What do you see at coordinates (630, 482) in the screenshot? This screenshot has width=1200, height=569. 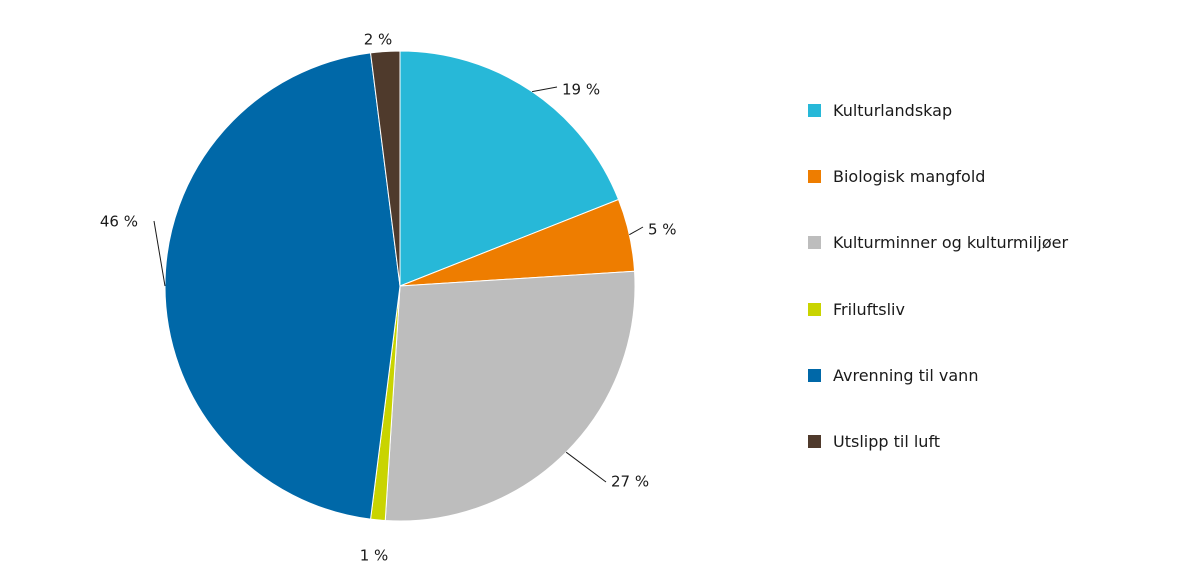 I see `data-label-kulturminner-og-kulturmiljoer: 27 %` at bounding box center [630, 482].